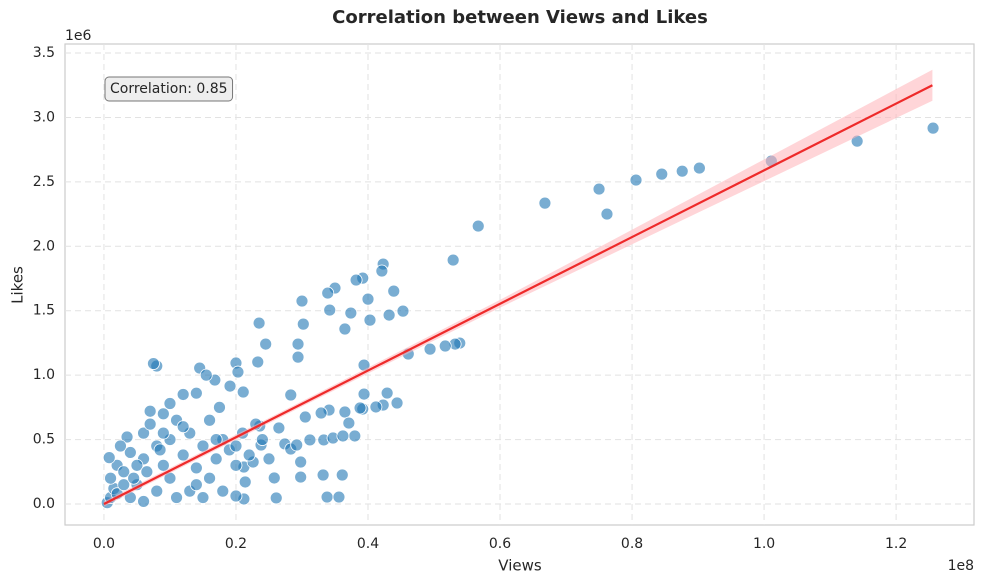  I want to click on y-tick-label: 3.5, so click(44, 53).